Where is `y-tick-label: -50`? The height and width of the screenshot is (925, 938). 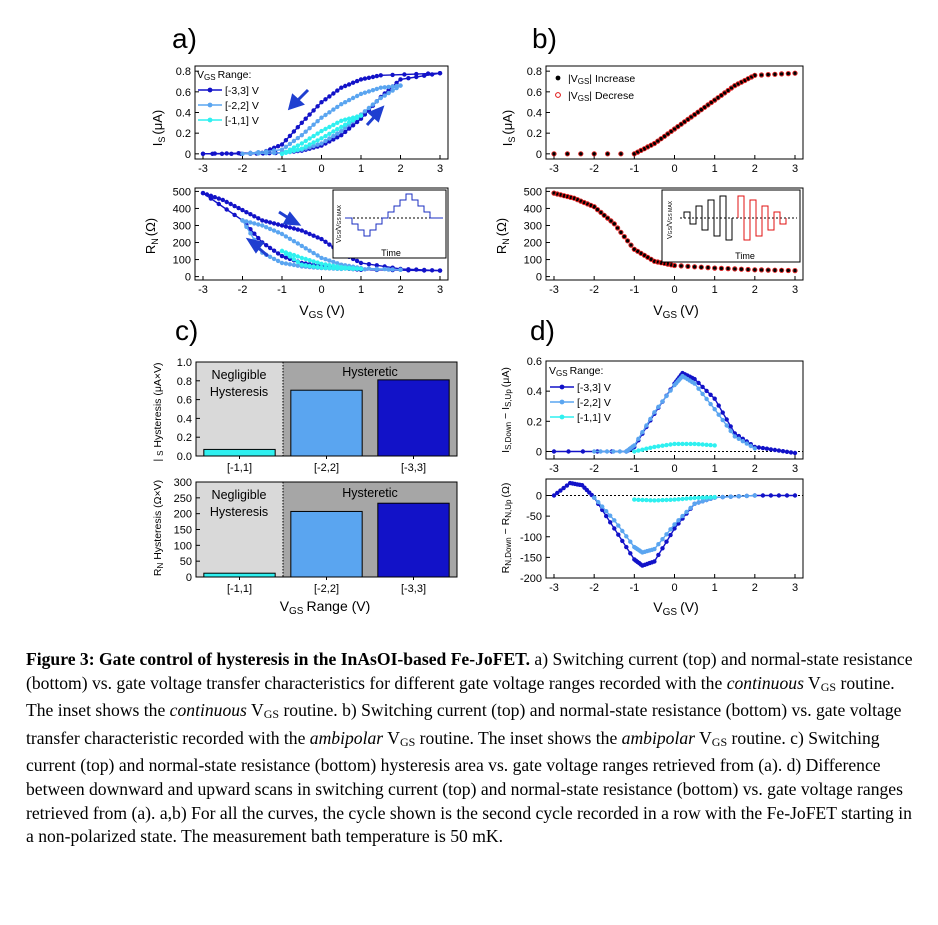
y-tick-label: -50 is located at coordinates (534, 517).